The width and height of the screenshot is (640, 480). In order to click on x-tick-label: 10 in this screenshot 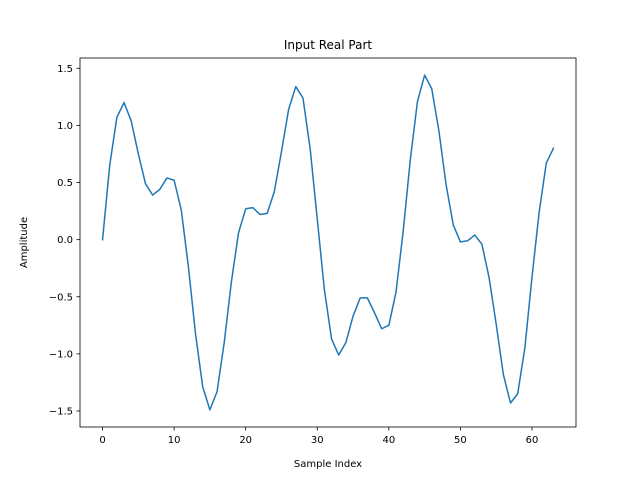, I will do `click(174, 440)`.